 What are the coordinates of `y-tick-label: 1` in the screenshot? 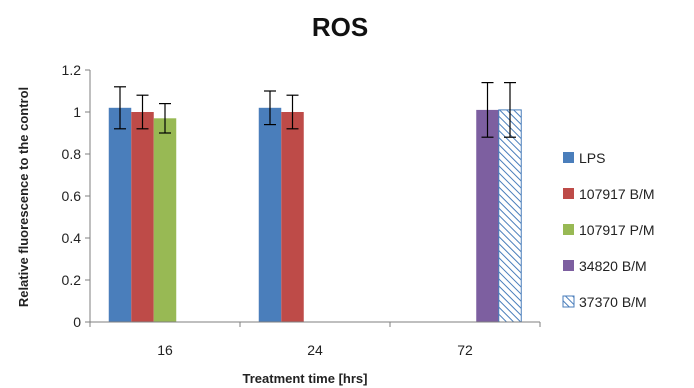 It's located at (77, 112).